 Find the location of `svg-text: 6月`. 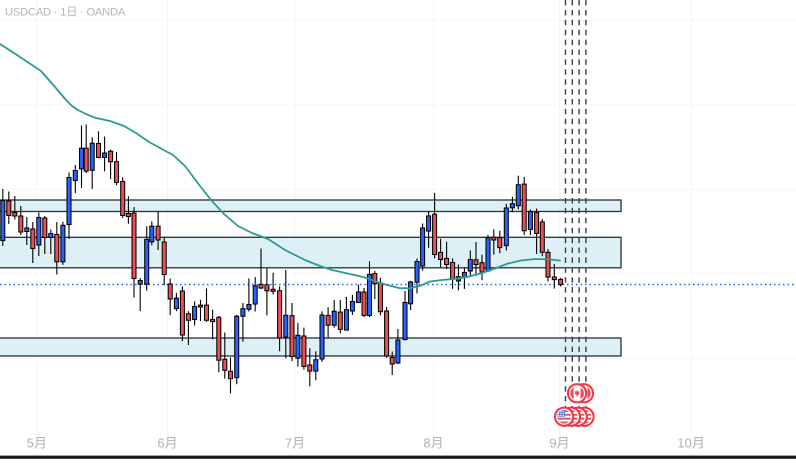

svg-text: 6月 is located at coordinates (167, 443).